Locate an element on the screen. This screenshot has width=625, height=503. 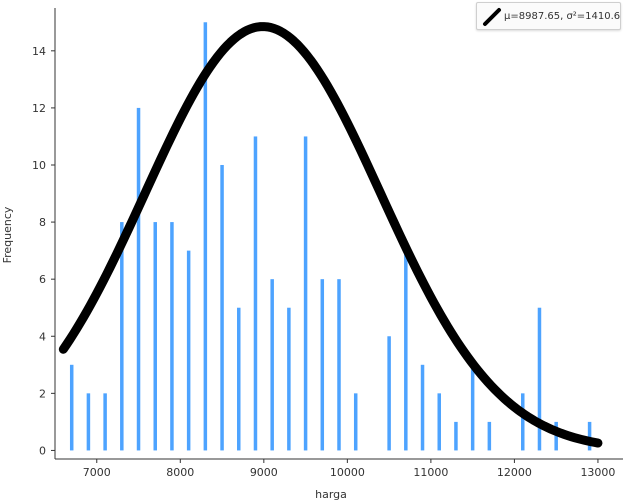
y-tick-label: 12 is located at coordinates (39, 108).